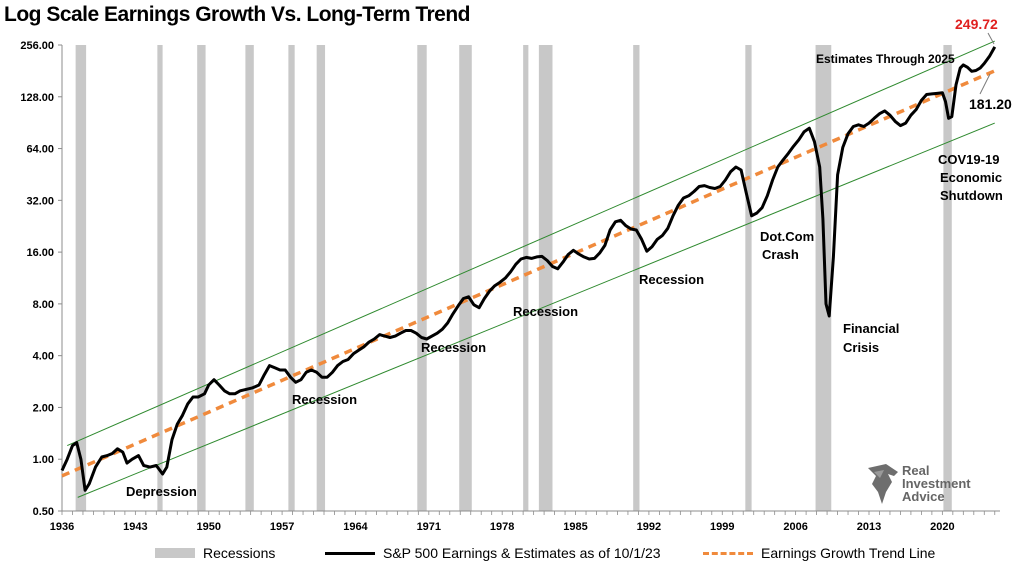  I want to click on trend-value-leader, so click(985, 84).